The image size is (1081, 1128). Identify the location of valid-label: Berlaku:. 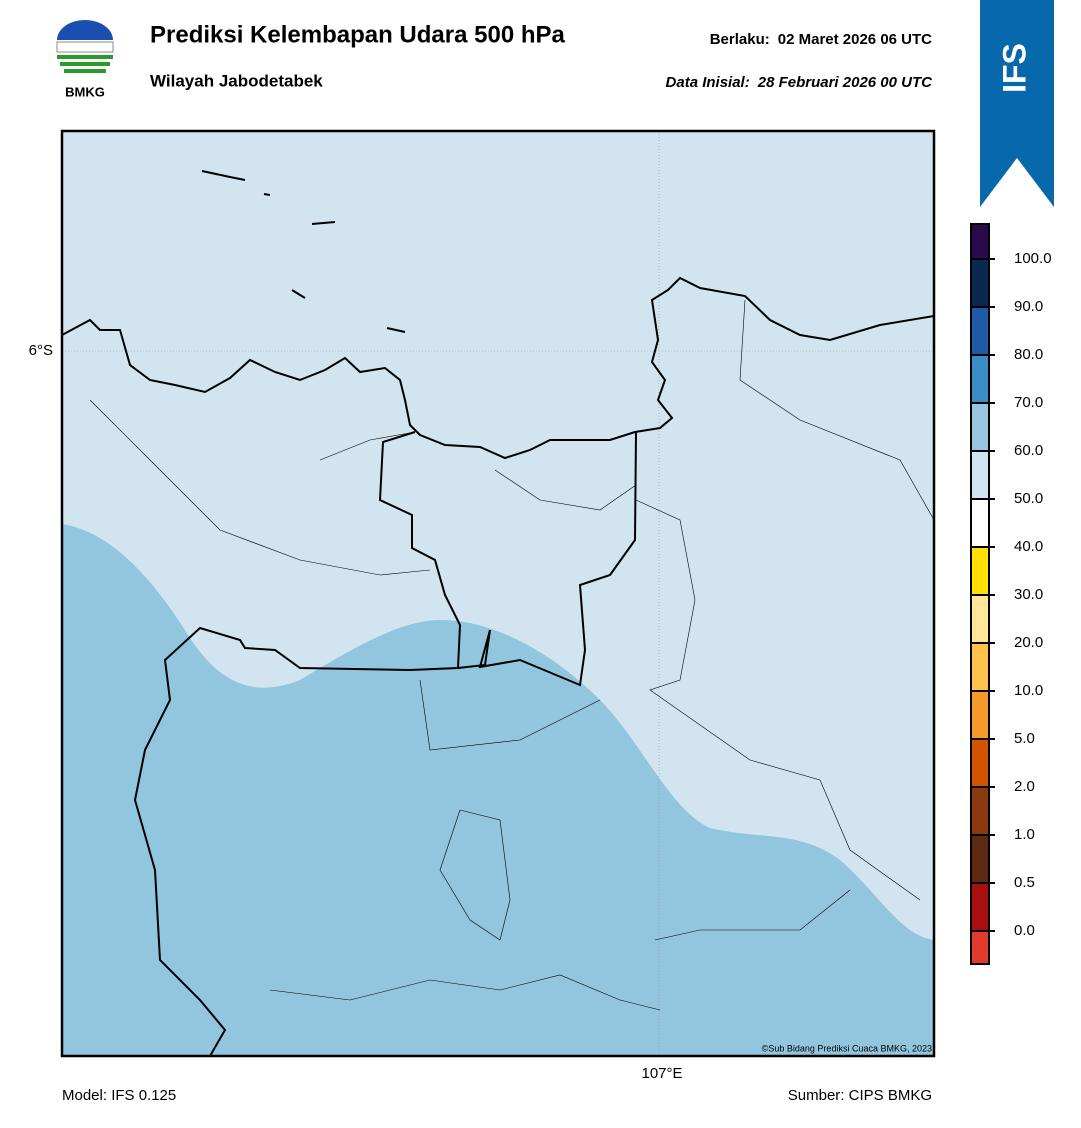
(740, 39).